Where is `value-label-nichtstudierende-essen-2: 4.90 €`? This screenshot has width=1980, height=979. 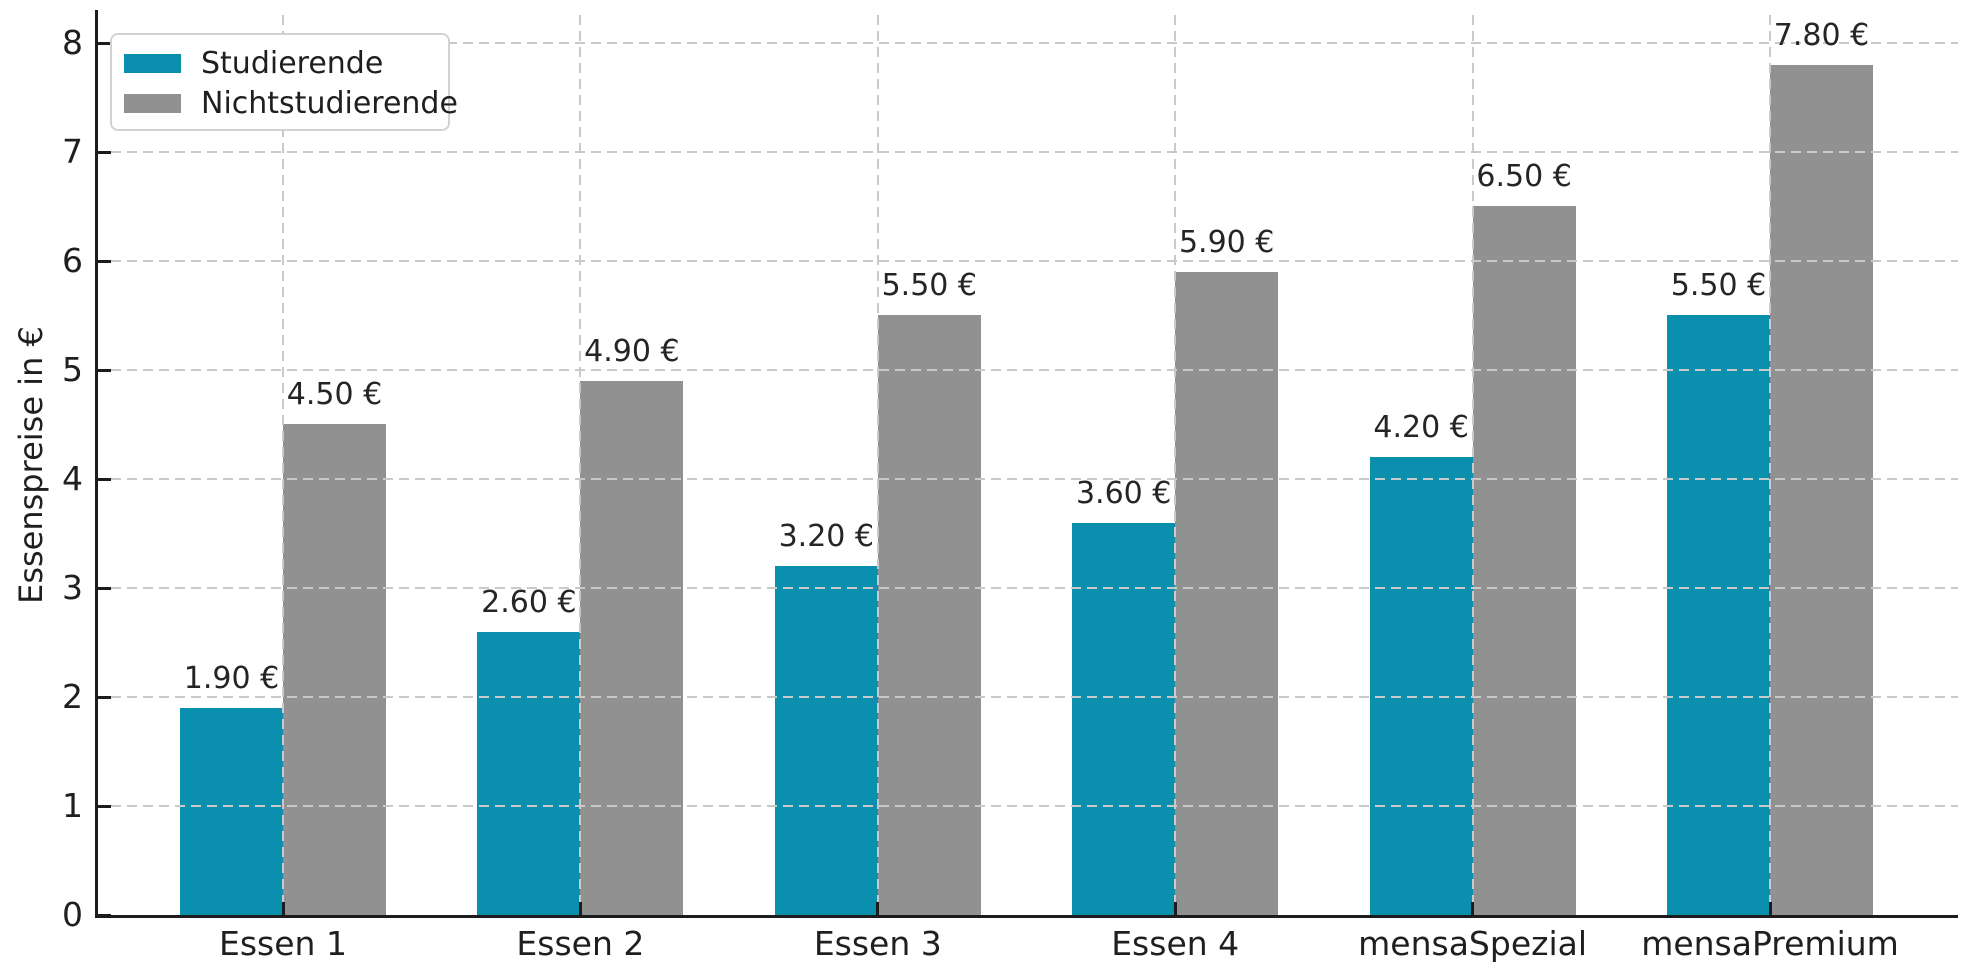
value-label-nichtstudierende-essen-2: 4.90 € is located at coordinates (632, 351).